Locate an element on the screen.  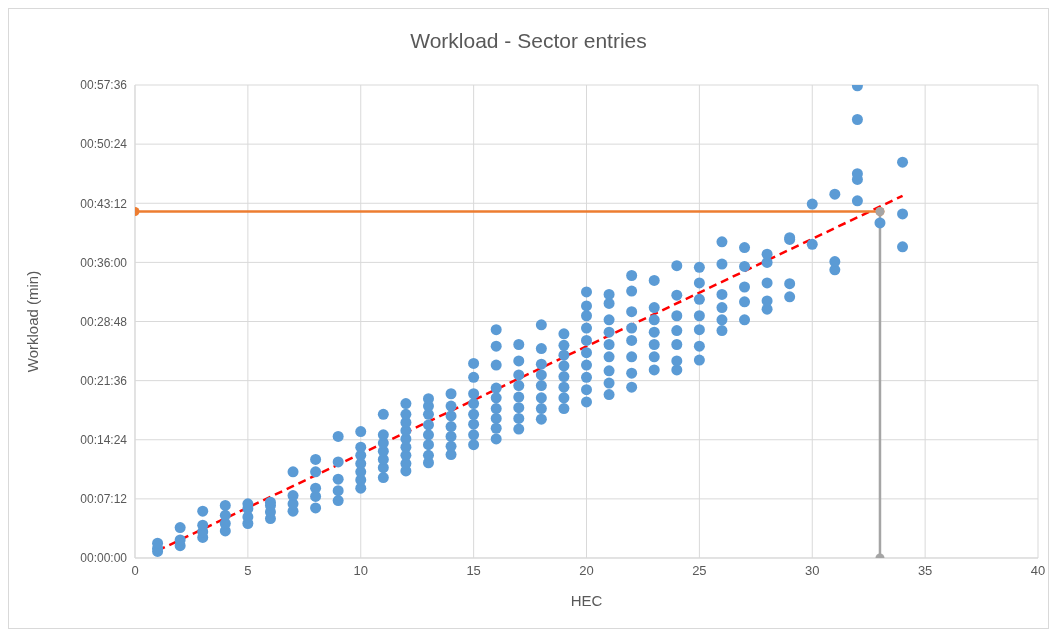
y-tick-label: 00:00:00 is located at coordinates (104, 558).